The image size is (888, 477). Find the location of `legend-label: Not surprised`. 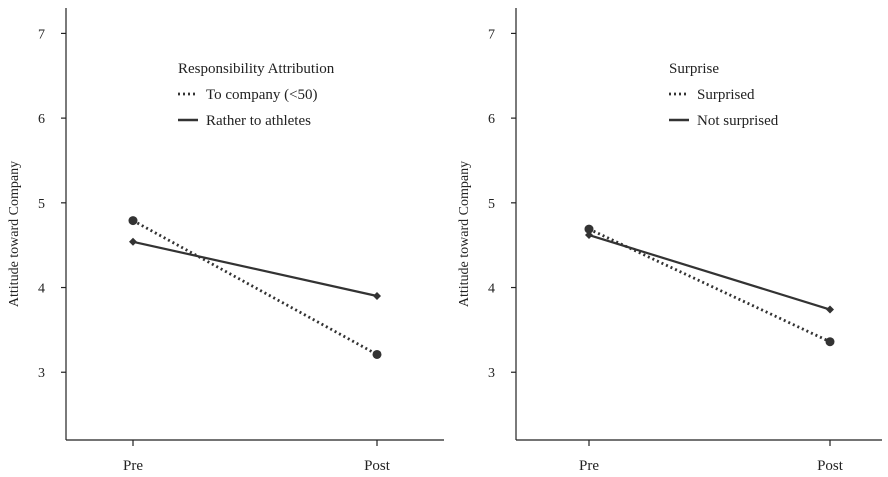

legend-label: Not surprised is located at coordinates (738, 121).